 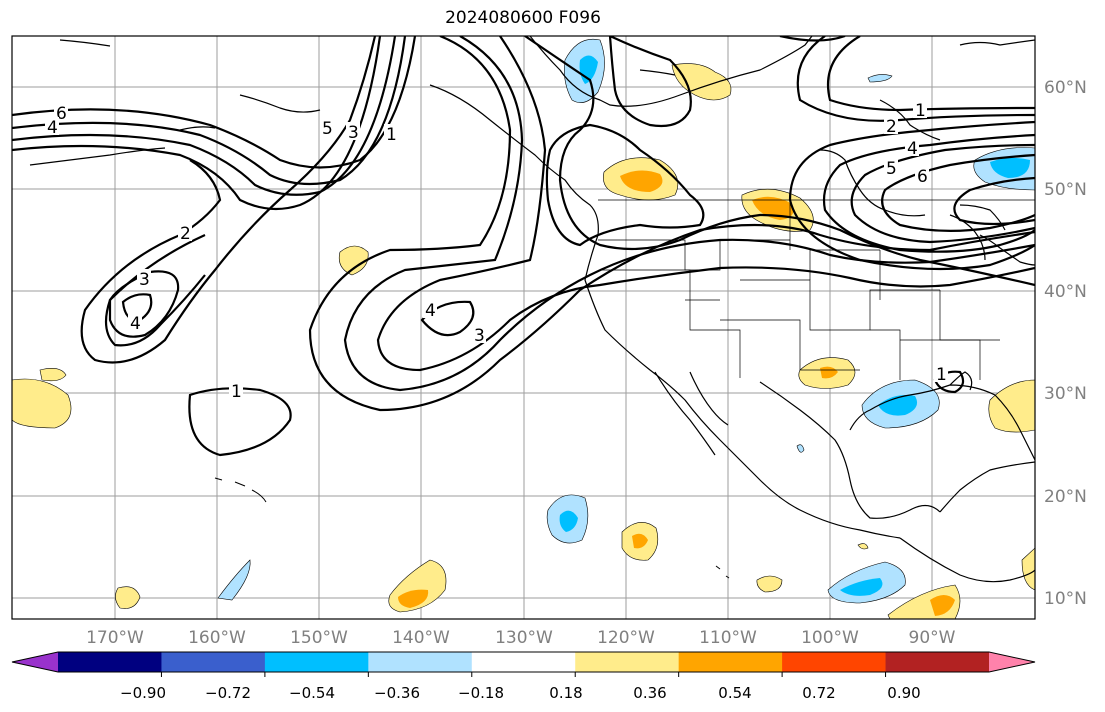 I want to click on latitude-labels: 60°N 50°N 40°N 30°N 20°N 10°N, so click(x=1065, y=343).